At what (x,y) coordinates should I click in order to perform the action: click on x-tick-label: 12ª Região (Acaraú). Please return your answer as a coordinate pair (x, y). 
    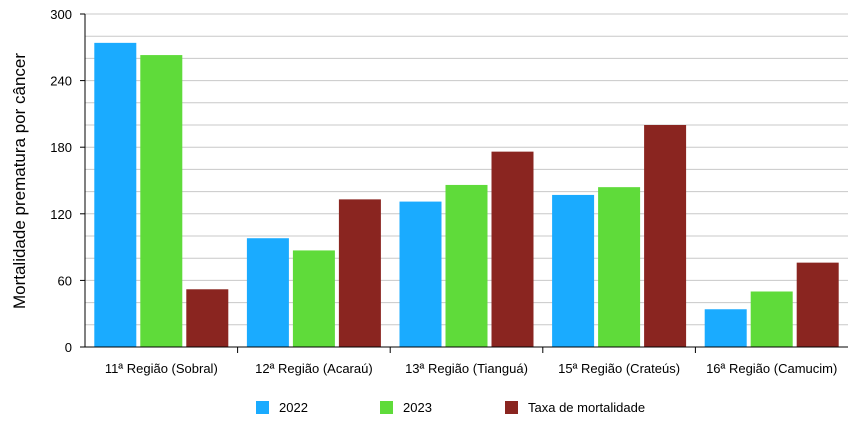
    Looking at the image, I should click on (314, 368).